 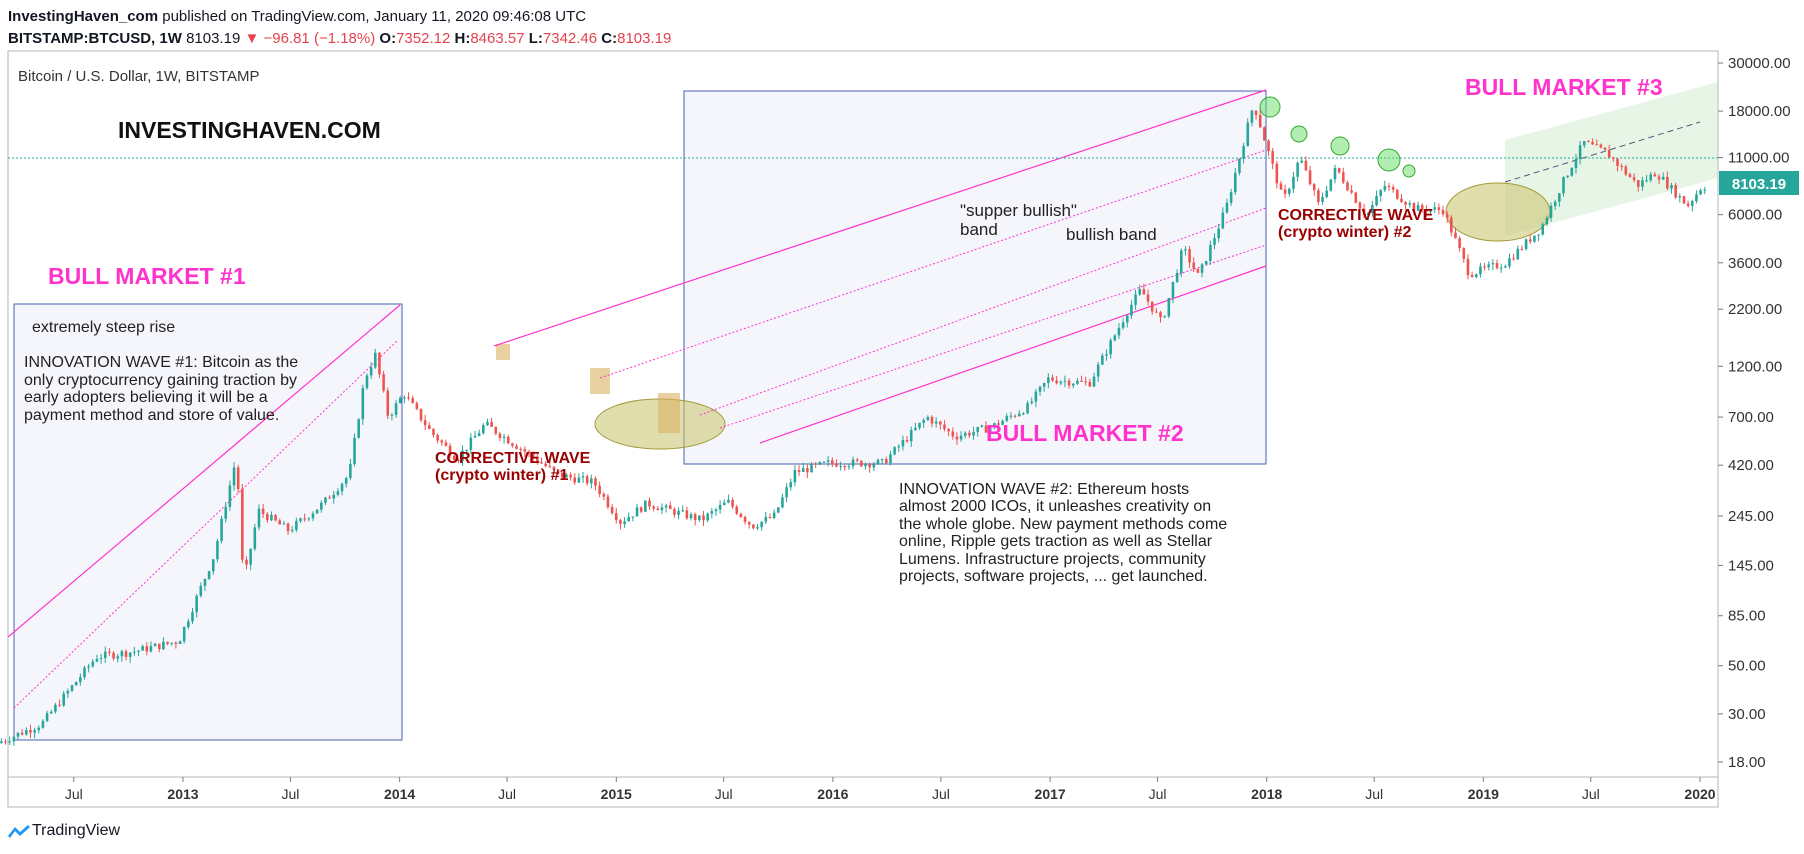 I want to click on tradingview-logo: TradingView, so click(x=64, y=831).